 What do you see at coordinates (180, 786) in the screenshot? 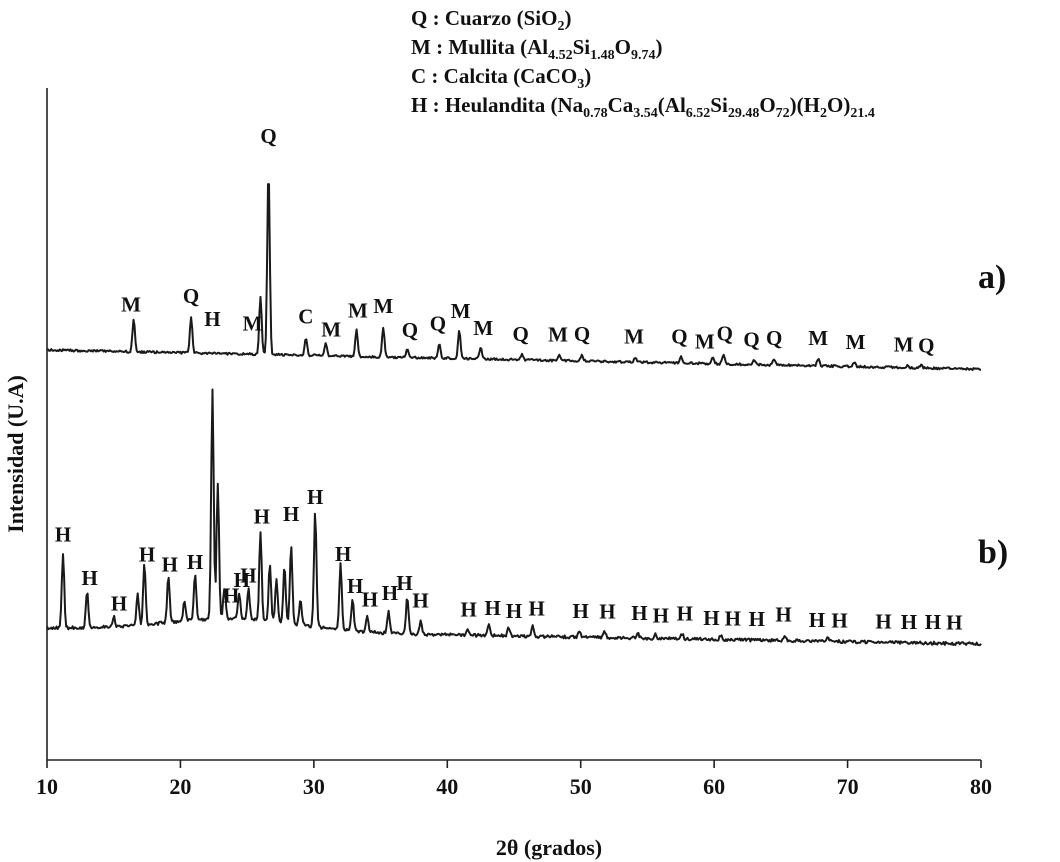
I see `x-tick-label: 20` at bounding box center [180, 786].